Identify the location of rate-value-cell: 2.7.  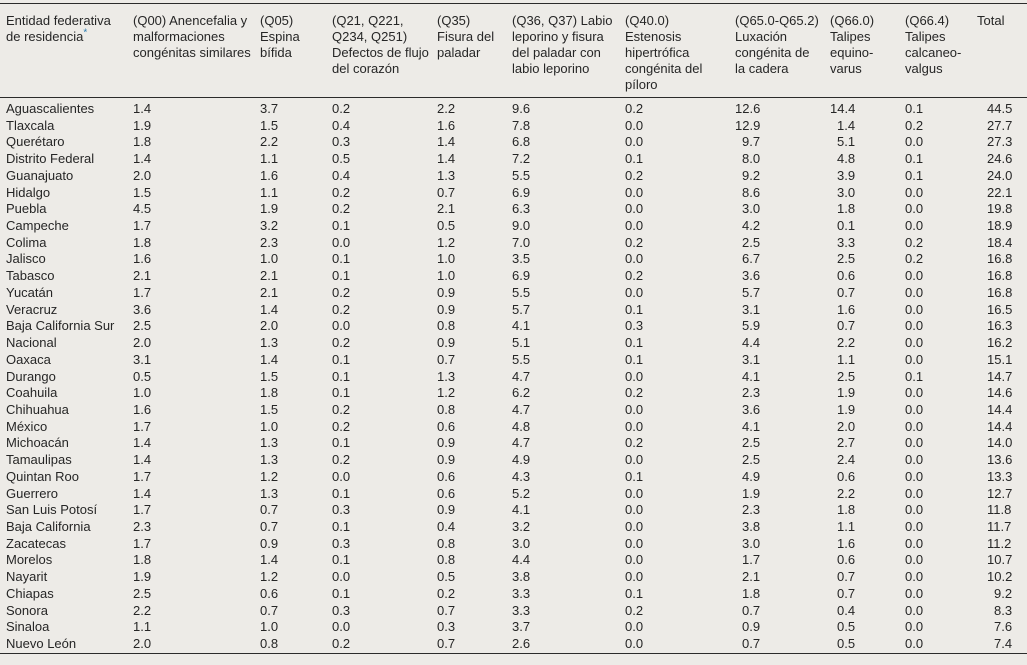
(867, 443).